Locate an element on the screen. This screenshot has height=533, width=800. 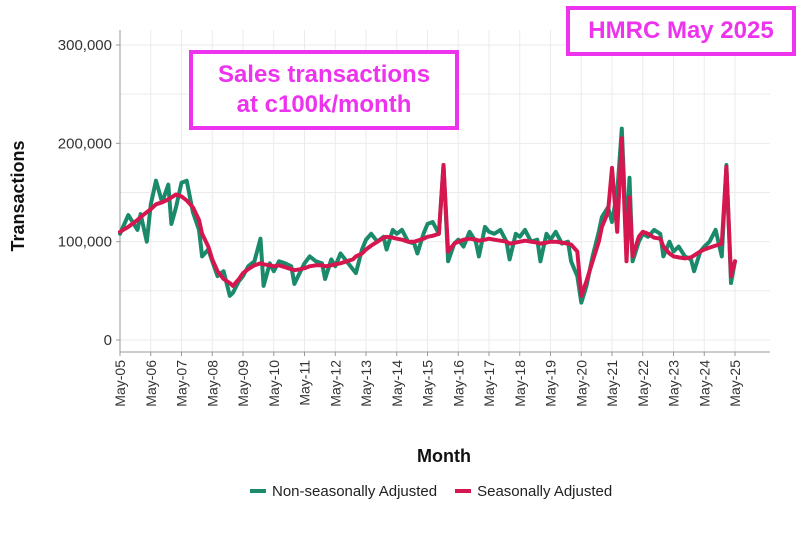
x-tick-label: May-08 is located at coordinates (212, 383).